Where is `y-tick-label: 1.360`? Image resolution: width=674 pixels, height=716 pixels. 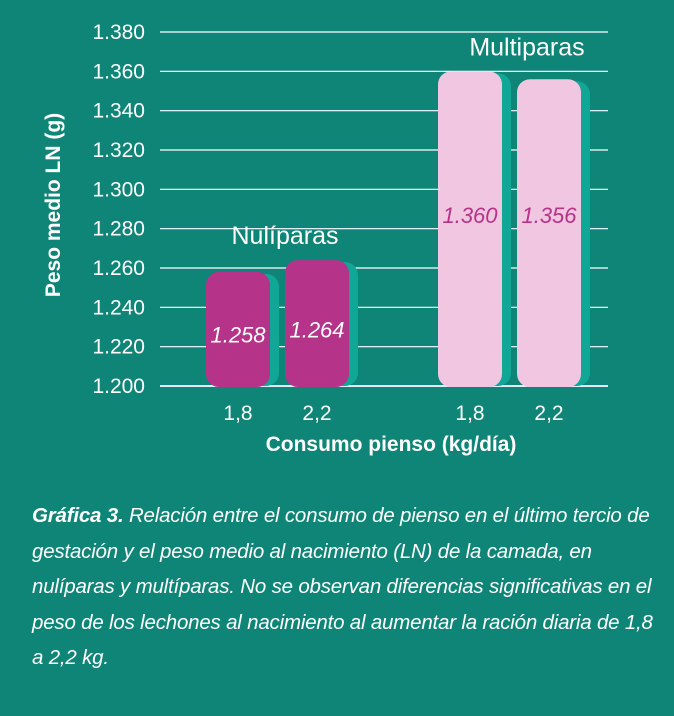 y-tick-label: 1.360 is located at coordinates (118, 71).